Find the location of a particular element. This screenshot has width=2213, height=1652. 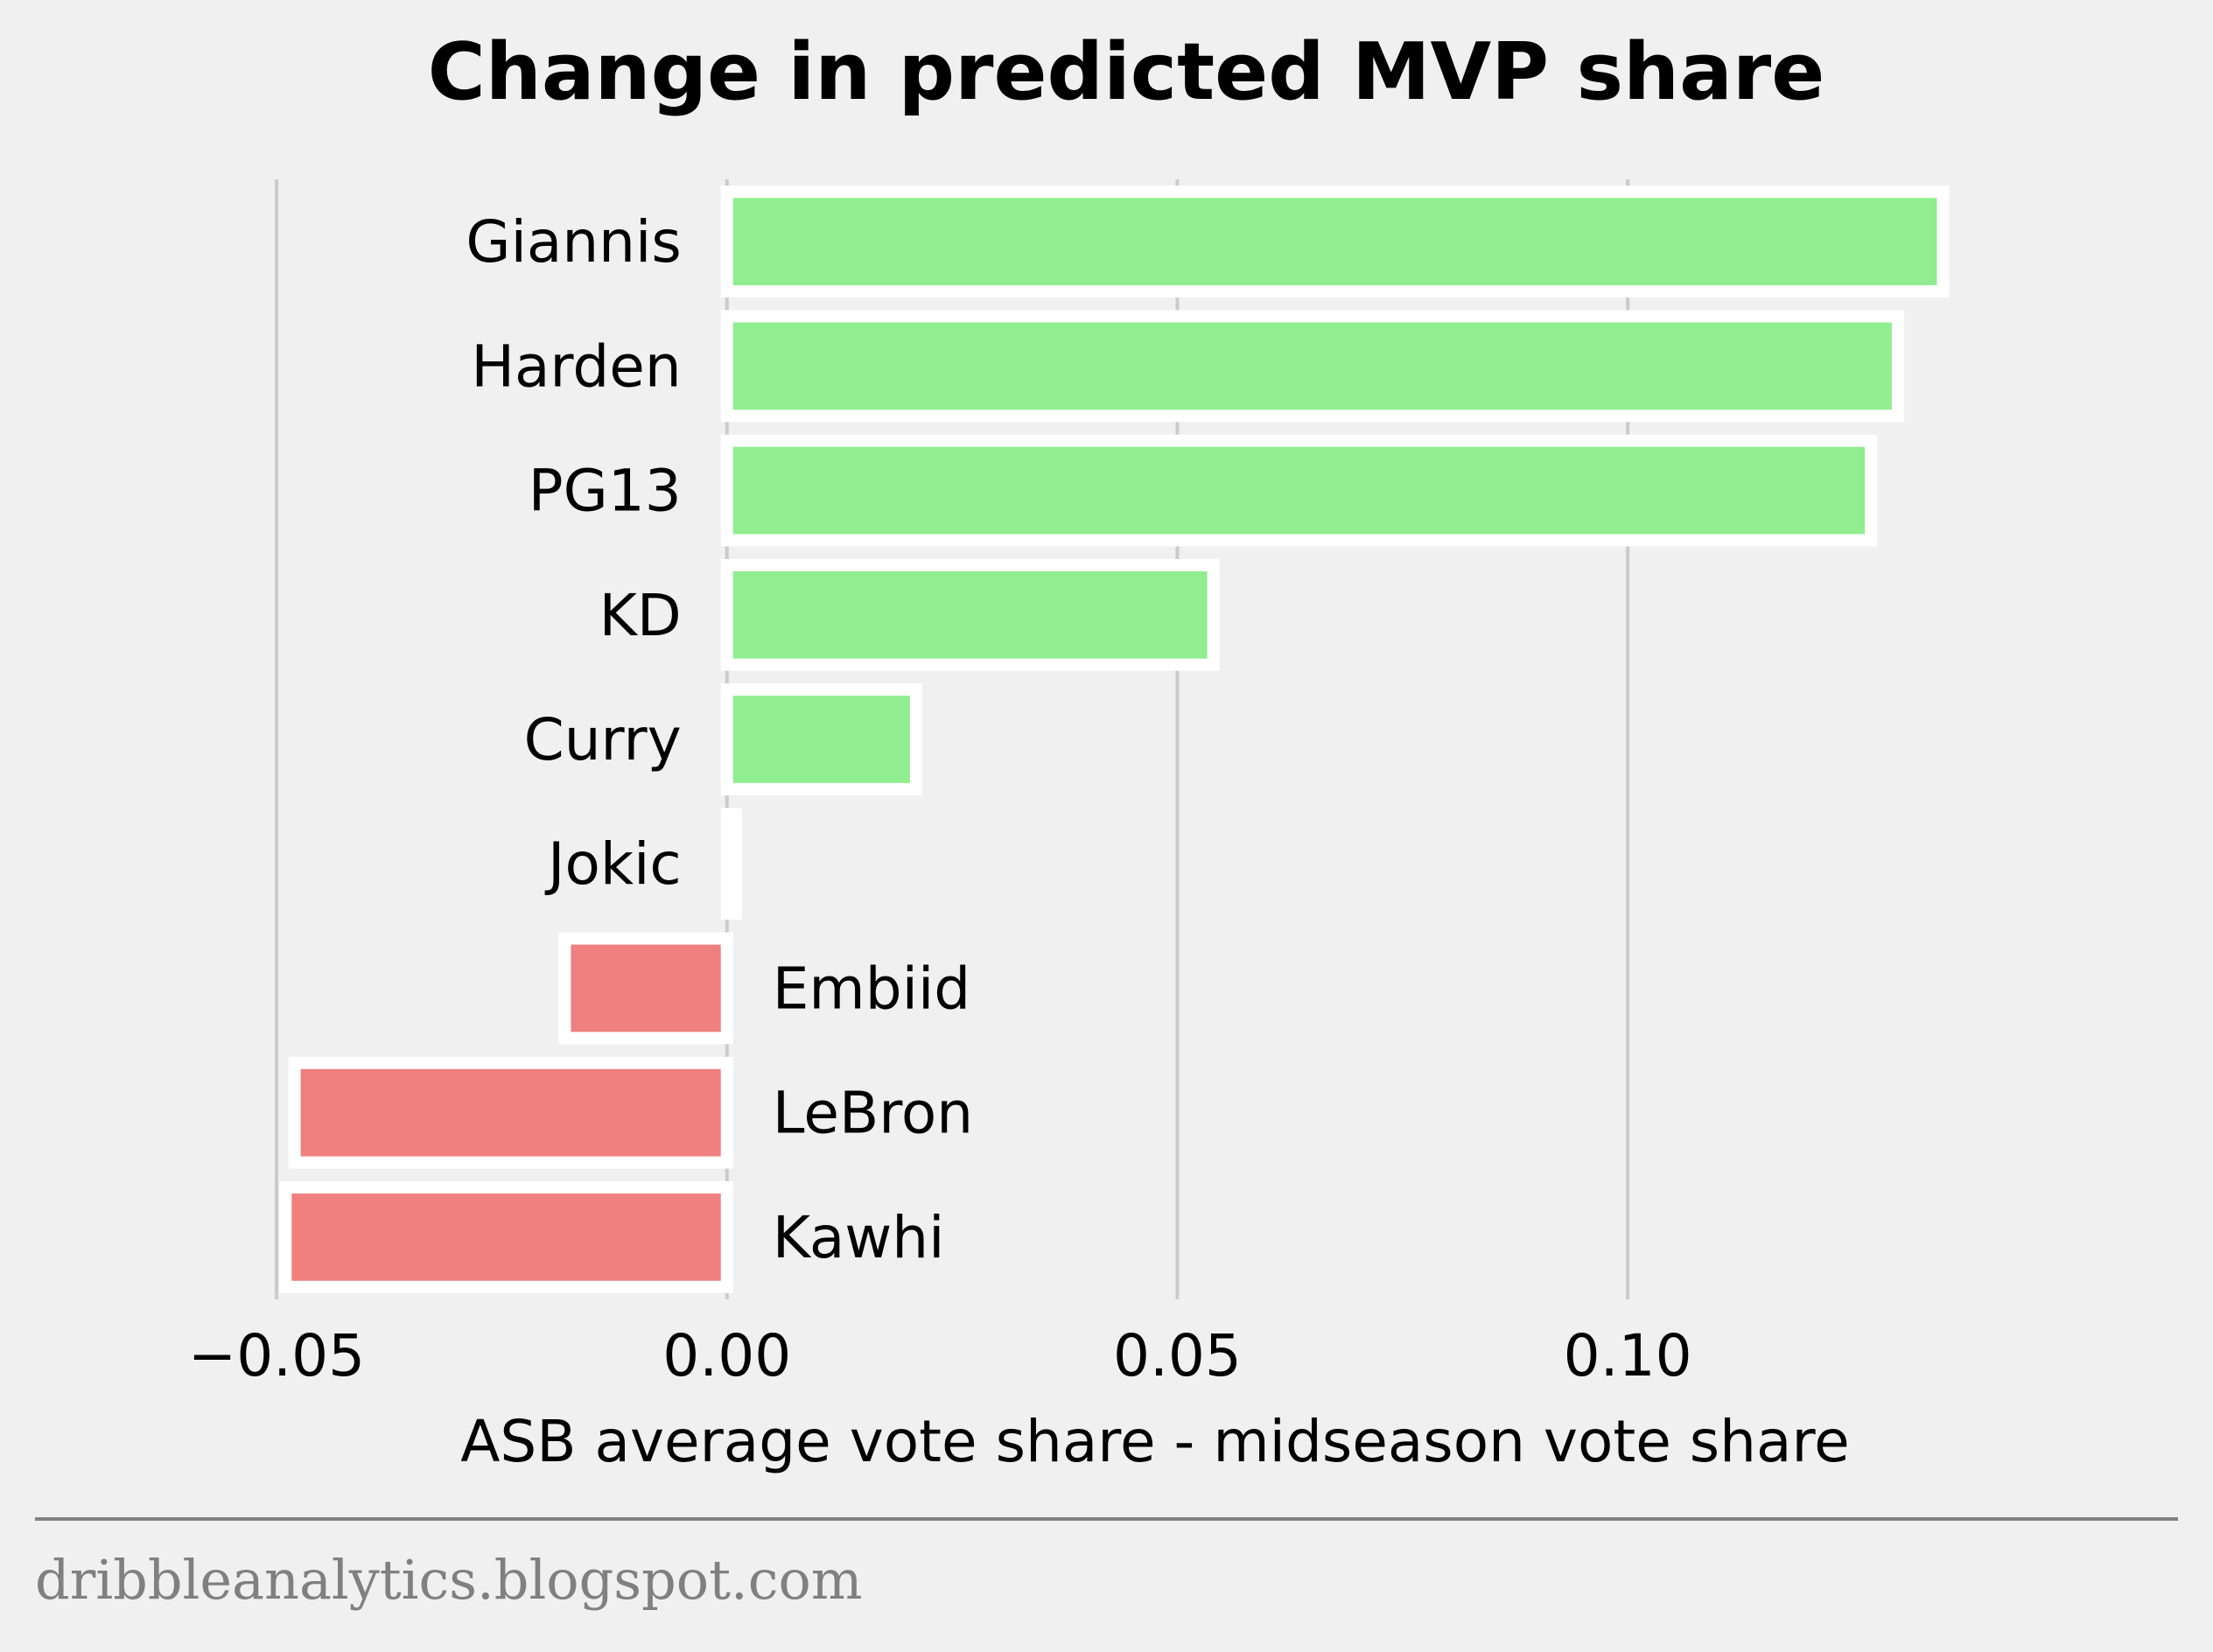

bar-jokic is located at coordinates (731, 864).